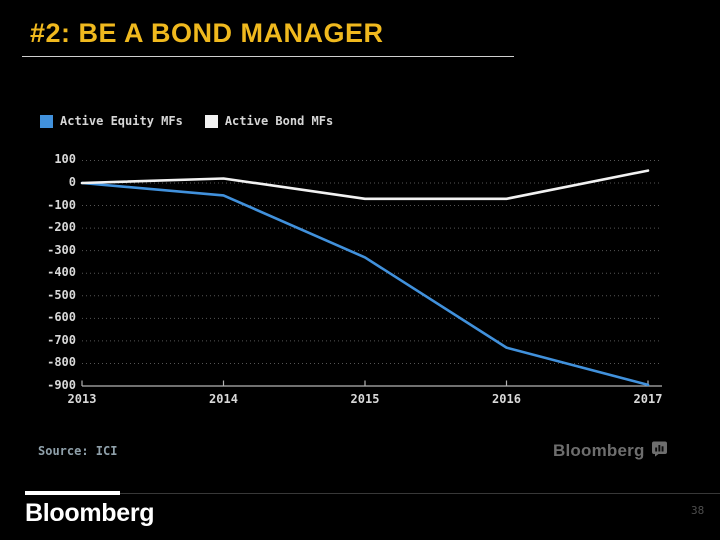 The height and width of the screenshot is (540, 720). Describe the element at coordinates (207, 33) in the screenshot. I see `slide-title: #2: BE A BOND MANAGER` at that location.